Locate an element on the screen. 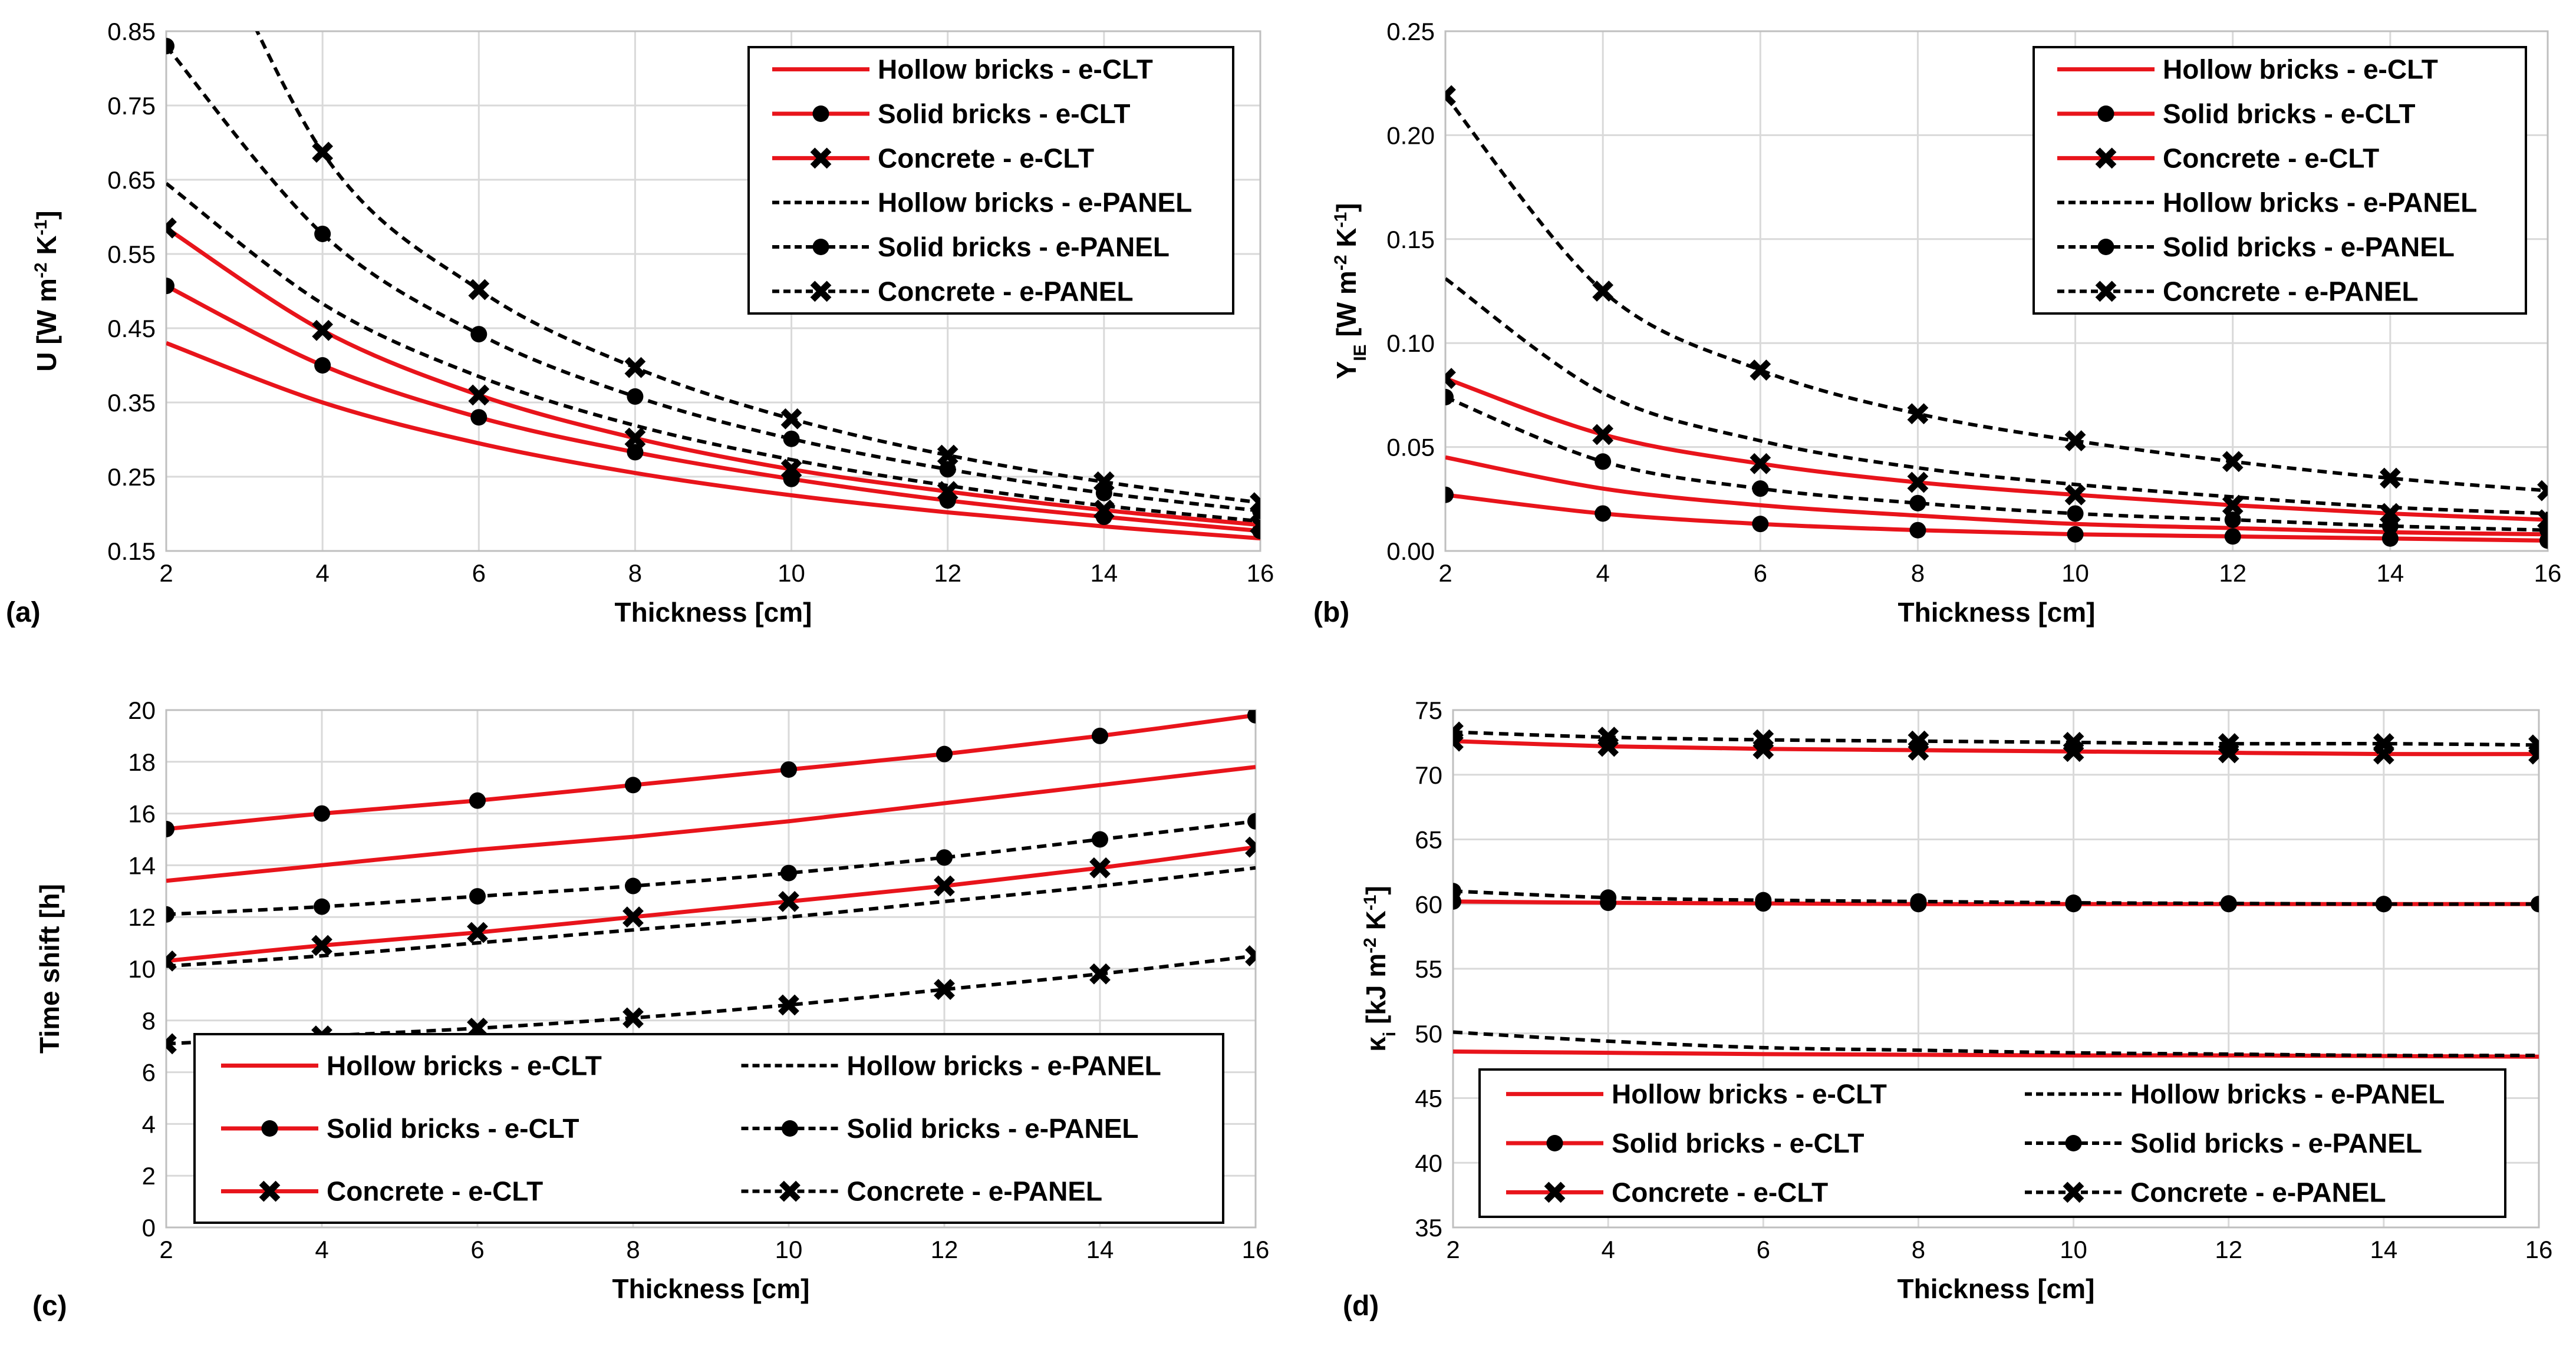  y-tick-label: 0.75 is located at coordinates (131, 106).